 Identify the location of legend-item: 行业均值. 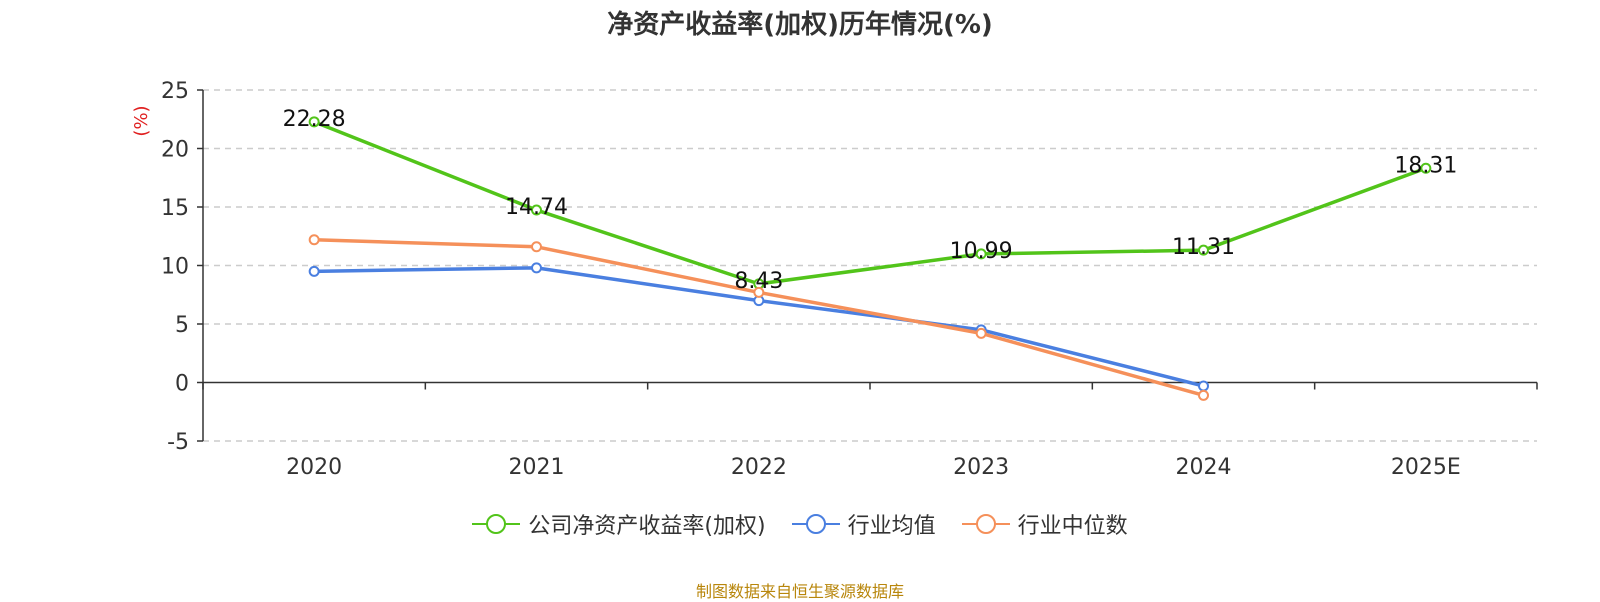
(863, 524).